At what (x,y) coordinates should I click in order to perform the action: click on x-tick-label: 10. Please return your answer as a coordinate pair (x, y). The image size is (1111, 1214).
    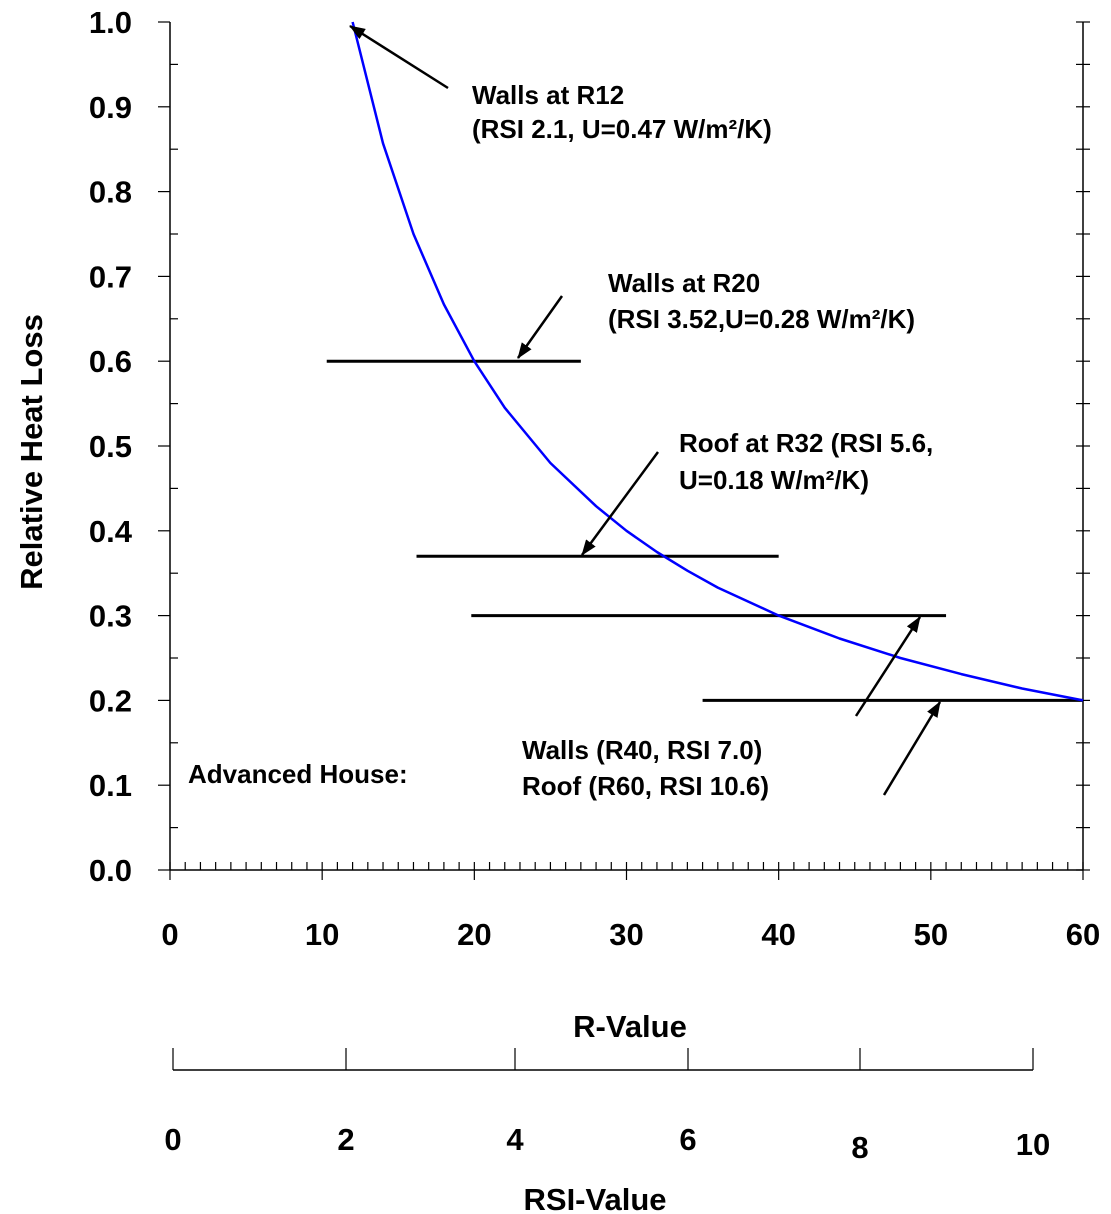
    Looking at the image, I should click on (322, 934).